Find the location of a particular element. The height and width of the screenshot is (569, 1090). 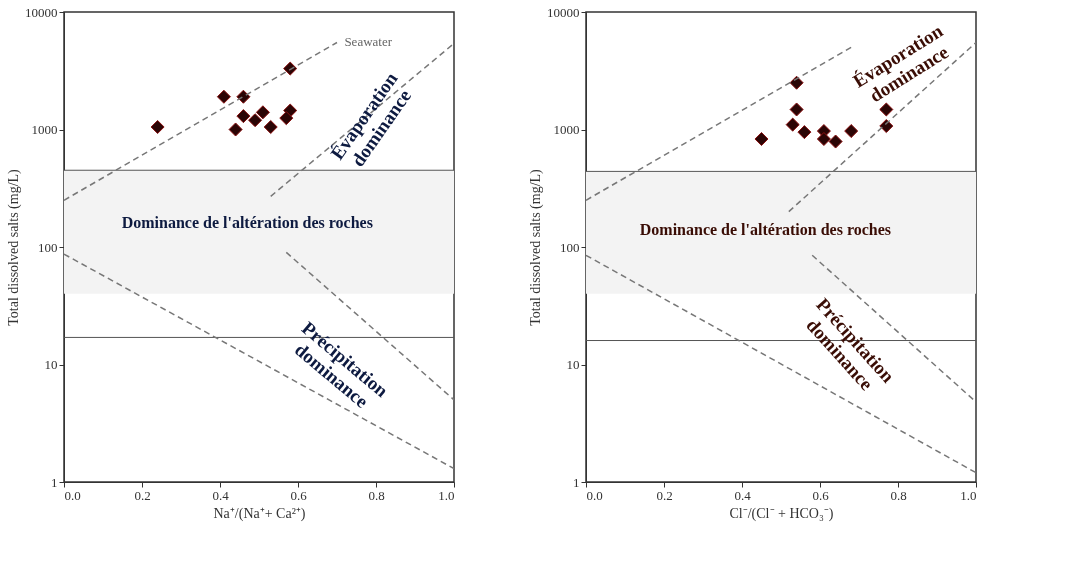

x-axis-title: Cl⁻/(Cl⁻ + HCO₃⁻) is located at coordinates (781, 513).